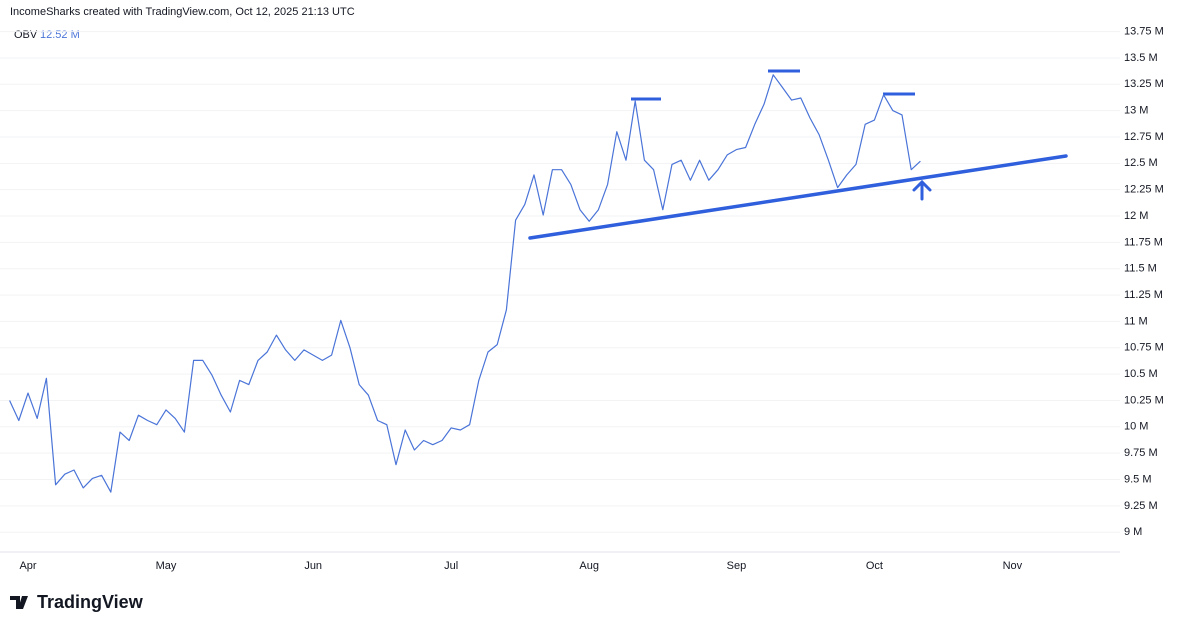  I want to click on y-tick-label: 10.75 M, so click(1144, 348).